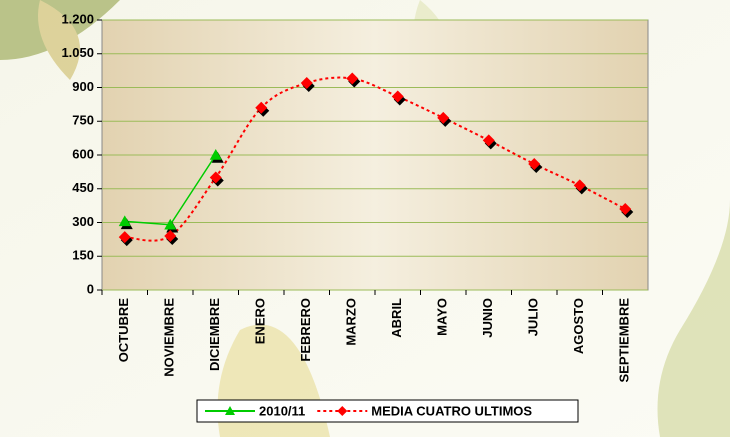 Image resolution: width=730 pixels, height=437 pixels. Describe the element at coordinates (90, 288) in the screenshot. I see `y-tick-label: 0` at that location.